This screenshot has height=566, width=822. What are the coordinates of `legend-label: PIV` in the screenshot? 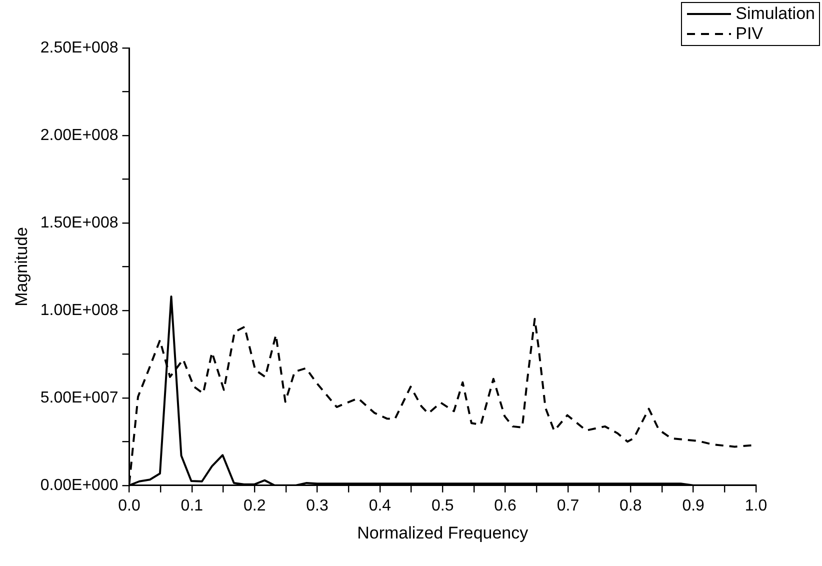 It's located at (750, 34).